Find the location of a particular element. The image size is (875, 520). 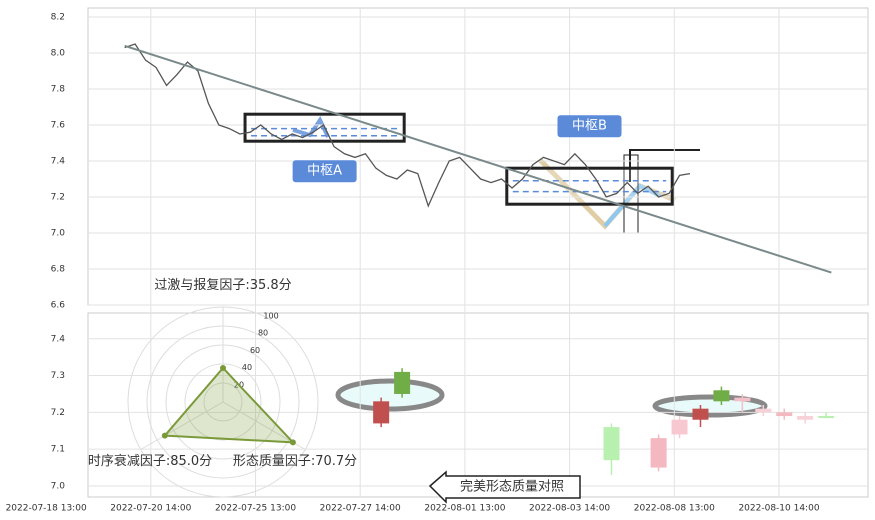

zone-box is located at coordinates (589, 186).